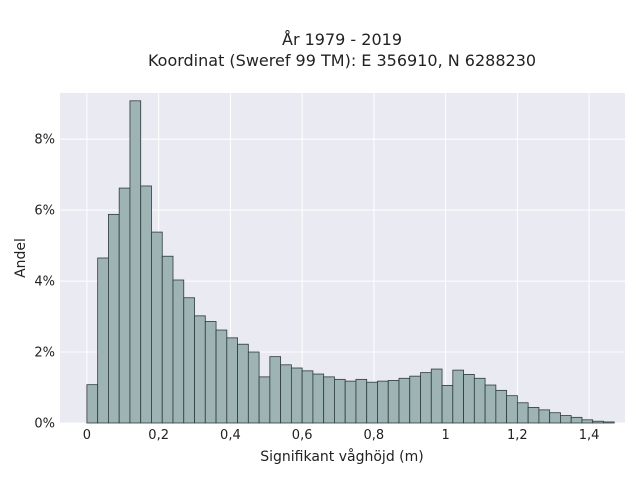 The width and height of the screenshot is (640, 480). I want to click on x-tick-label-6: 1,2, so click(517, 435).